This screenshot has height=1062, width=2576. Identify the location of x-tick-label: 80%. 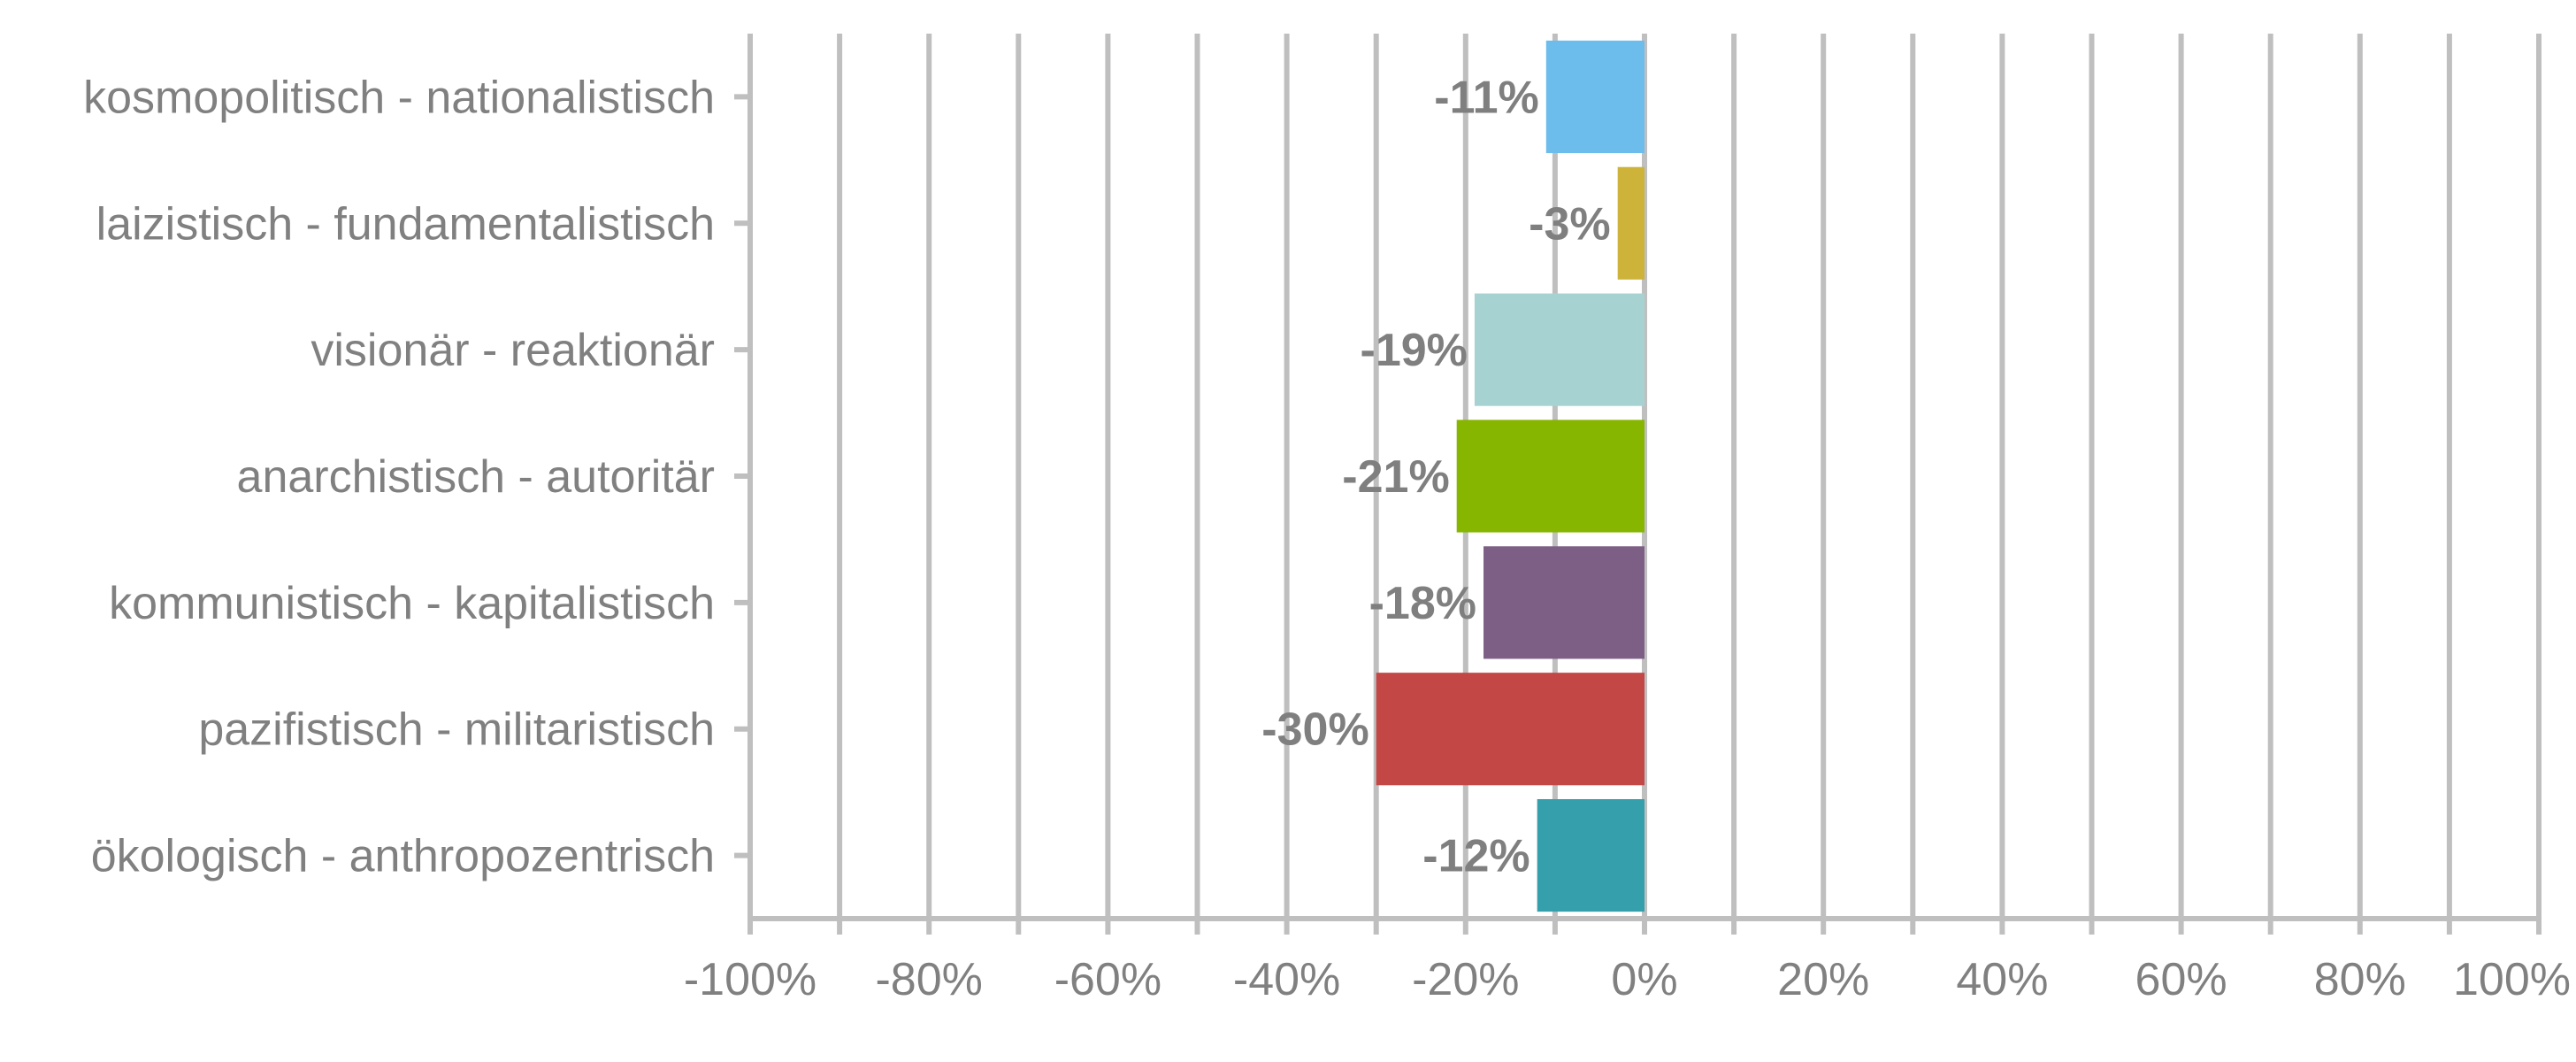
(2360, 979).